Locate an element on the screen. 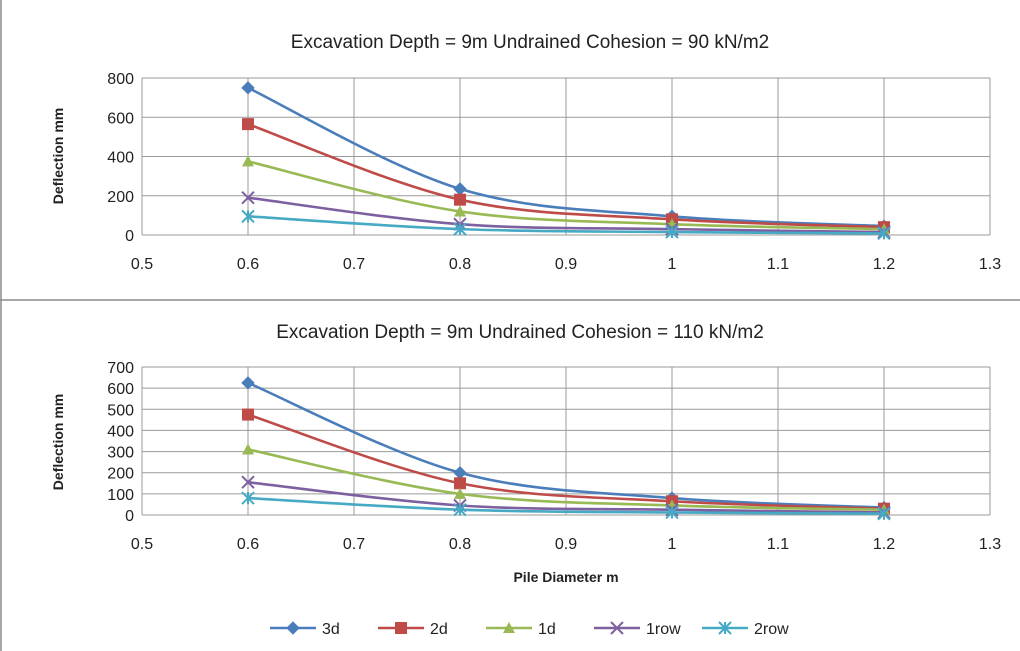 Image resolution: width=1020 pixels, height=651 pixels. chart-bottom-series is located at coordinates (566, 448).